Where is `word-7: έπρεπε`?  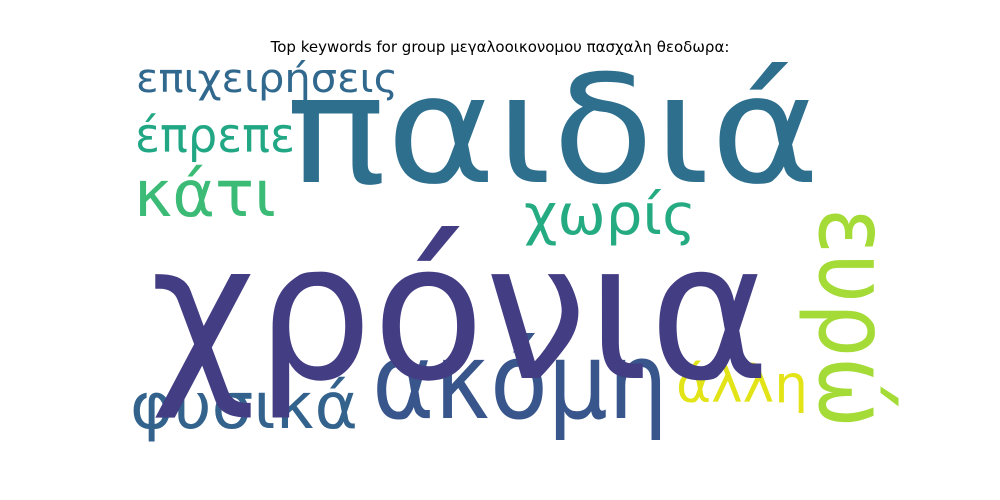
word-7: έπρεπε is located at coordinates (215, 136).